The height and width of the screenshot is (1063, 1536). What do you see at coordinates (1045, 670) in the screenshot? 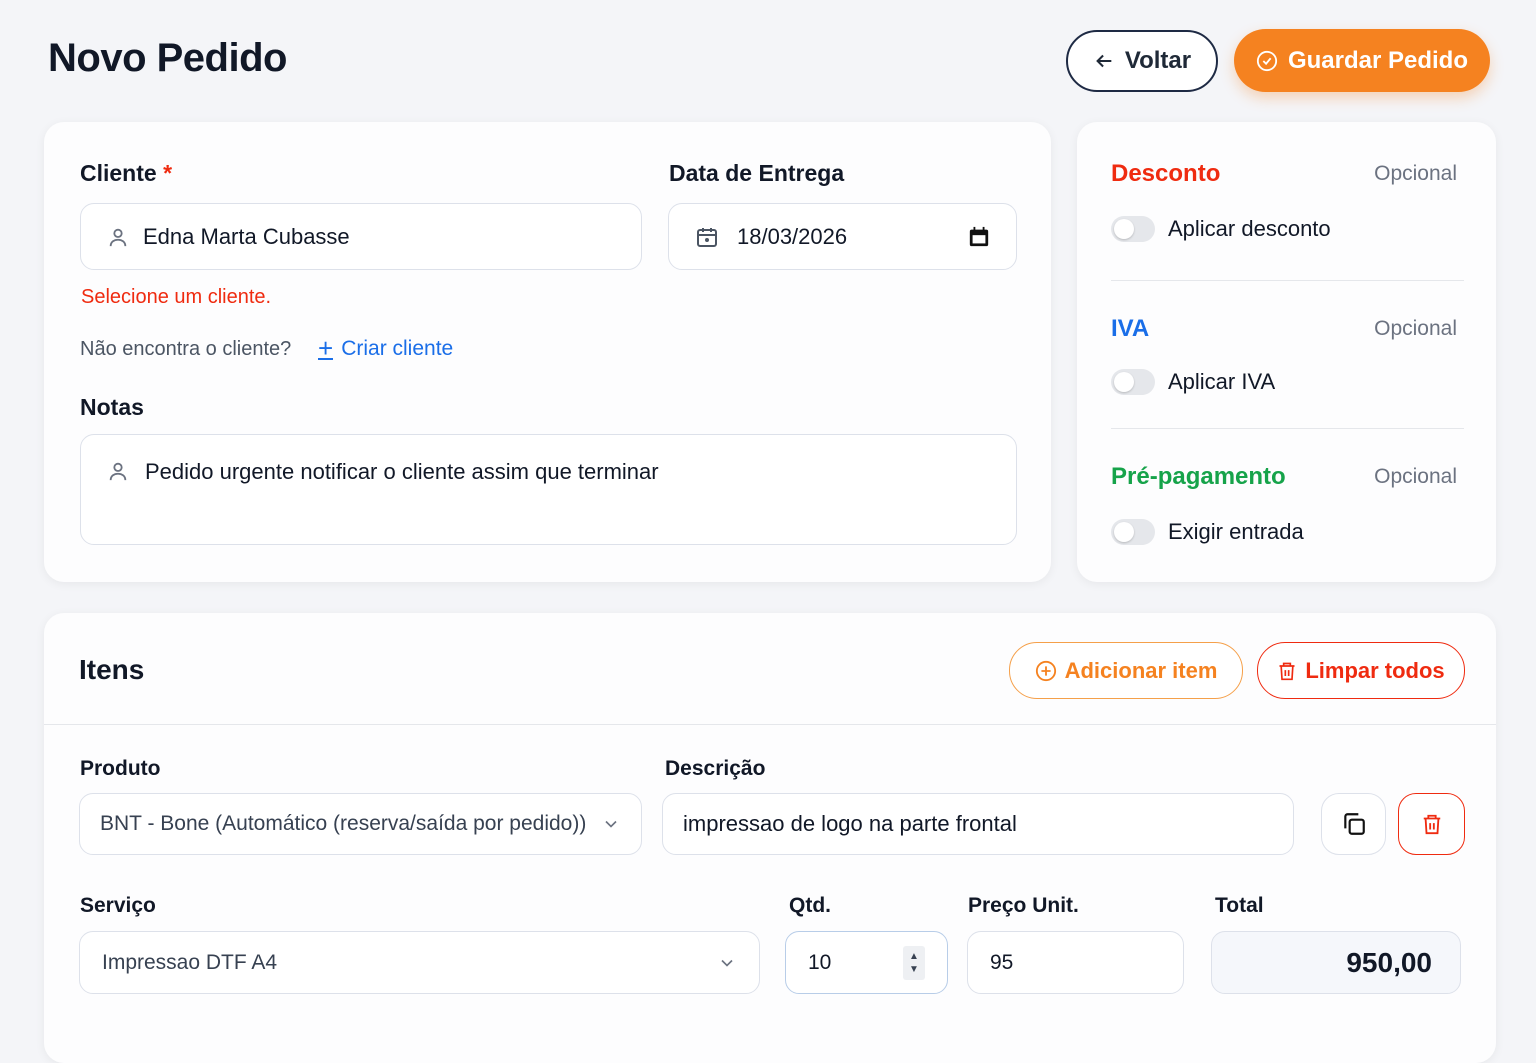
I see `plus-circle-icon` at bounding box center [1045, 670].